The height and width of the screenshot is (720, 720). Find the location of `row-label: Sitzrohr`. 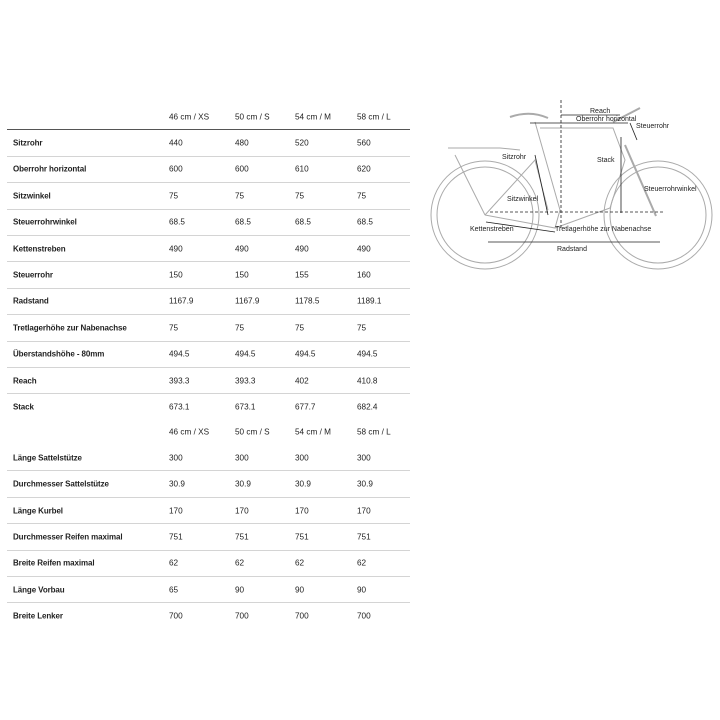

row-label: Sitzrohr is located at coordinates (28, 143).